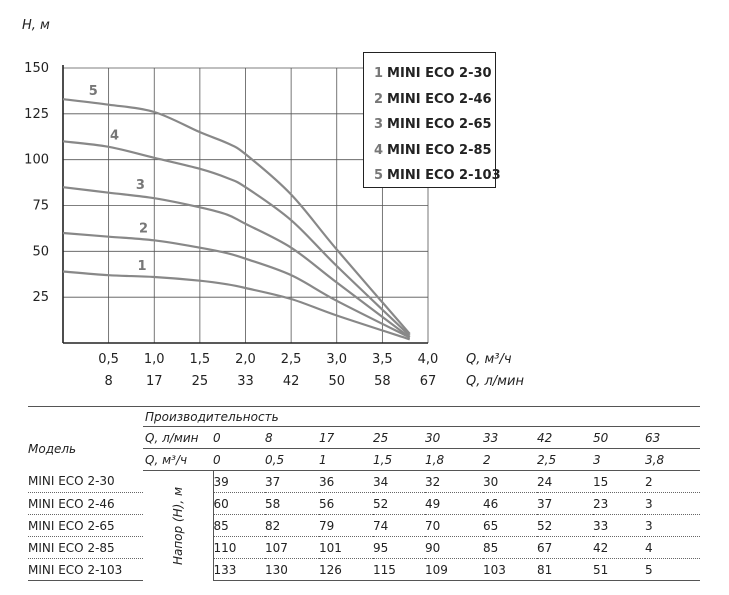 This screenshot has width=729, height=595. What do you see at coordinates (85, 569) in the screenshot?
I see `model-name-cell: MINI ECO 2-103` at bounding box center [85, 569].